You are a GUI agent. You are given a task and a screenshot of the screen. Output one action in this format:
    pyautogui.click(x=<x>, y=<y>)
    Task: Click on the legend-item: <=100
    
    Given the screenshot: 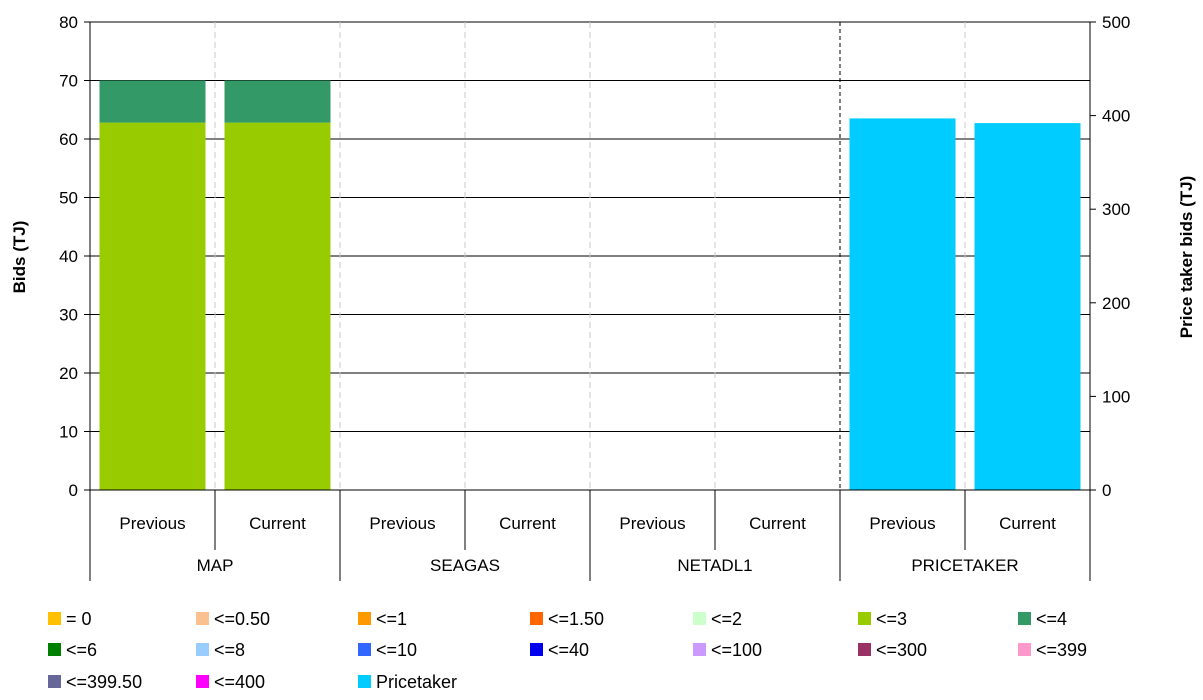 What is the action you would take?
    pyautogui.click(x=727, y=650)
    